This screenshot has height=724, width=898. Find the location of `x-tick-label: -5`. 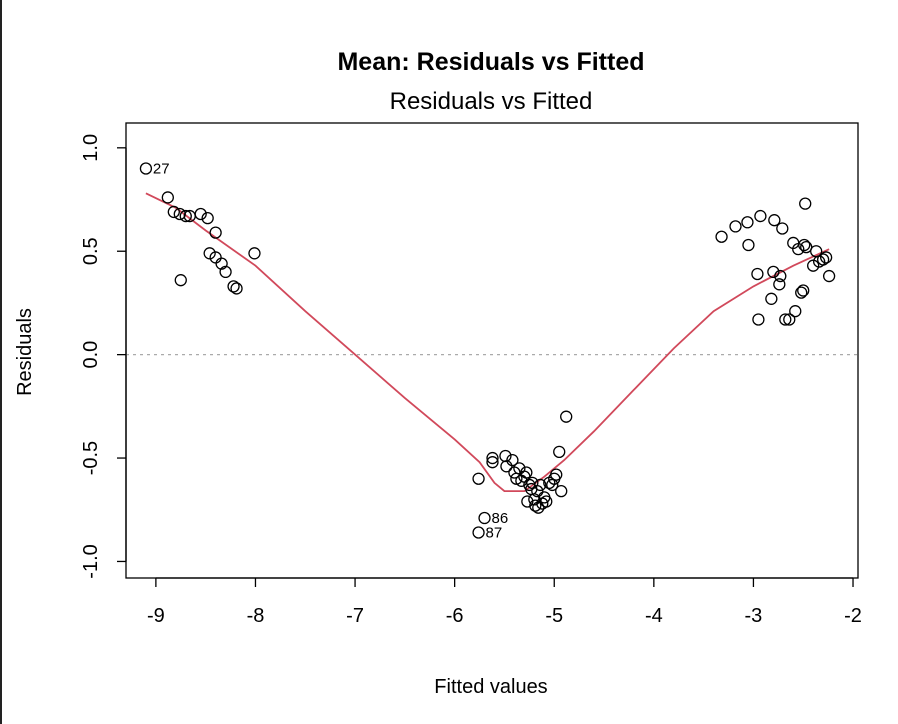

x-tick-label: -5 is located at coordinates (554, 616).